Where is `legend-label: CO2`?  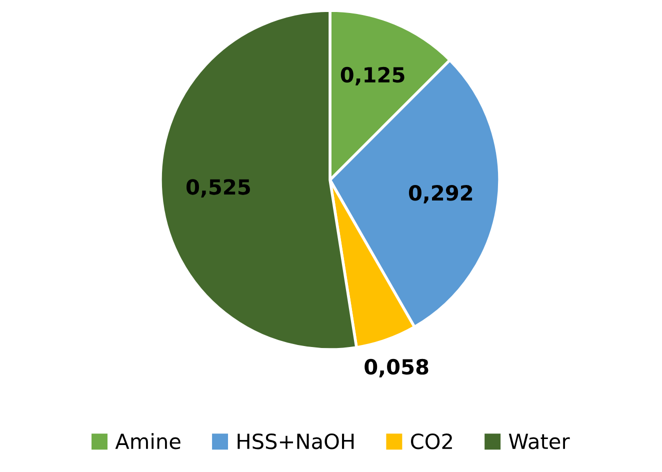 legend-label: CO2 is located at coordinates (431, 441).